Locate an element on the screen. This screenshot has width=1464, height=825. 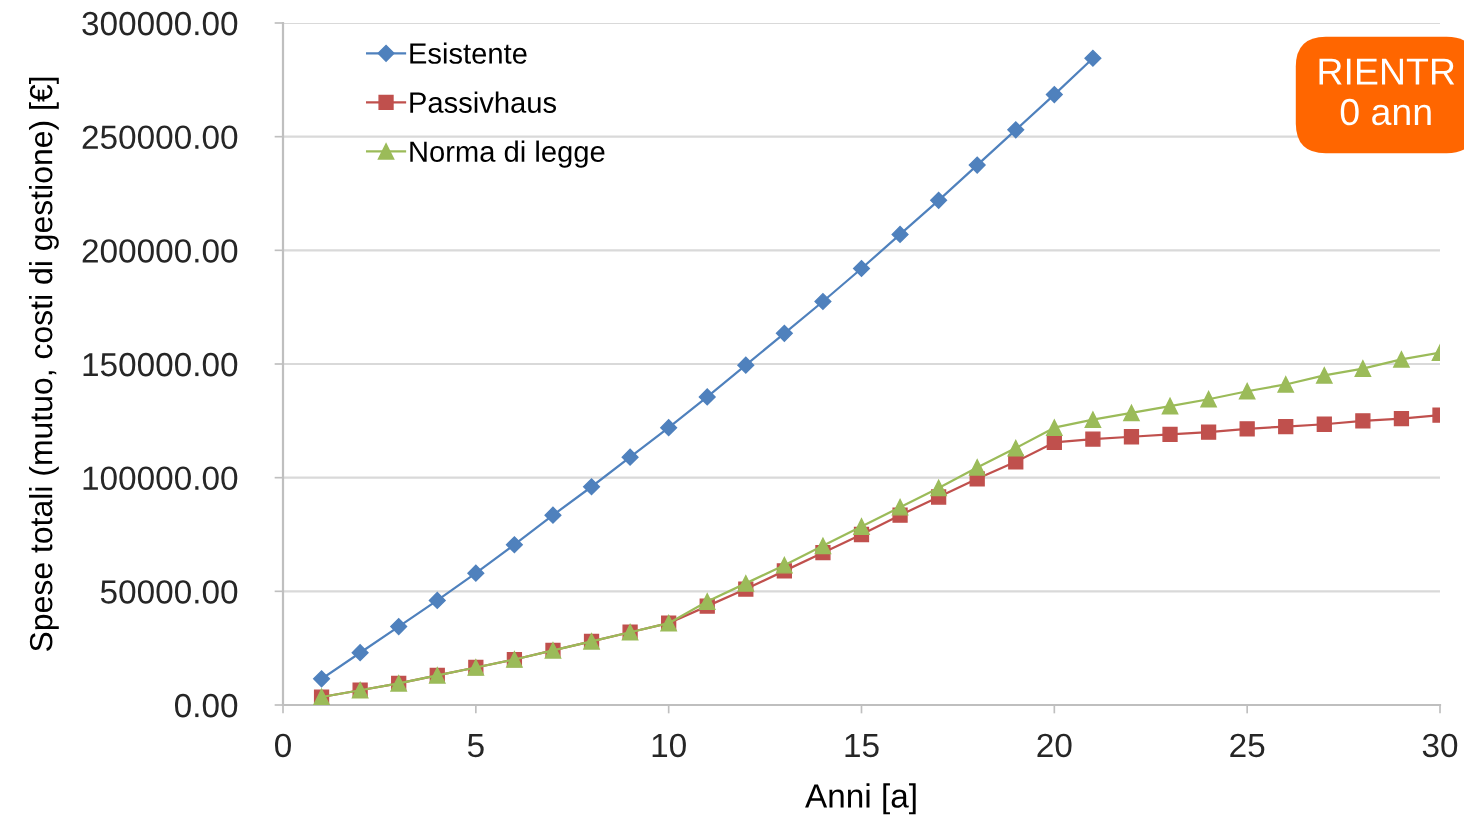
legend-label: Passivhaus is located at coordinates (483, 102).